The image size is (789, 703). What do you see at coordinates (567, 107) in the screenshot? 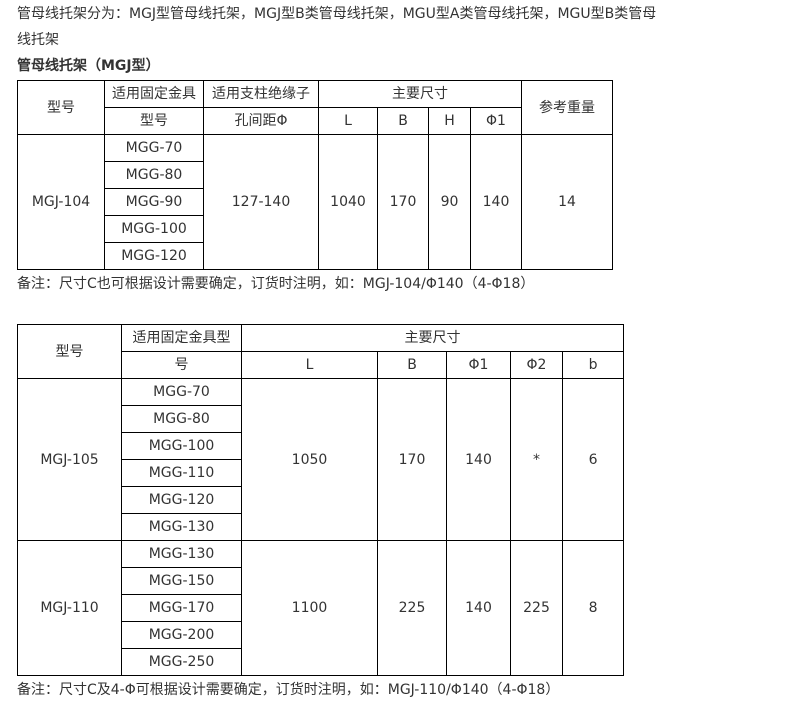
I see `header-weight: 参考重量` at bounding box center [567, 107].